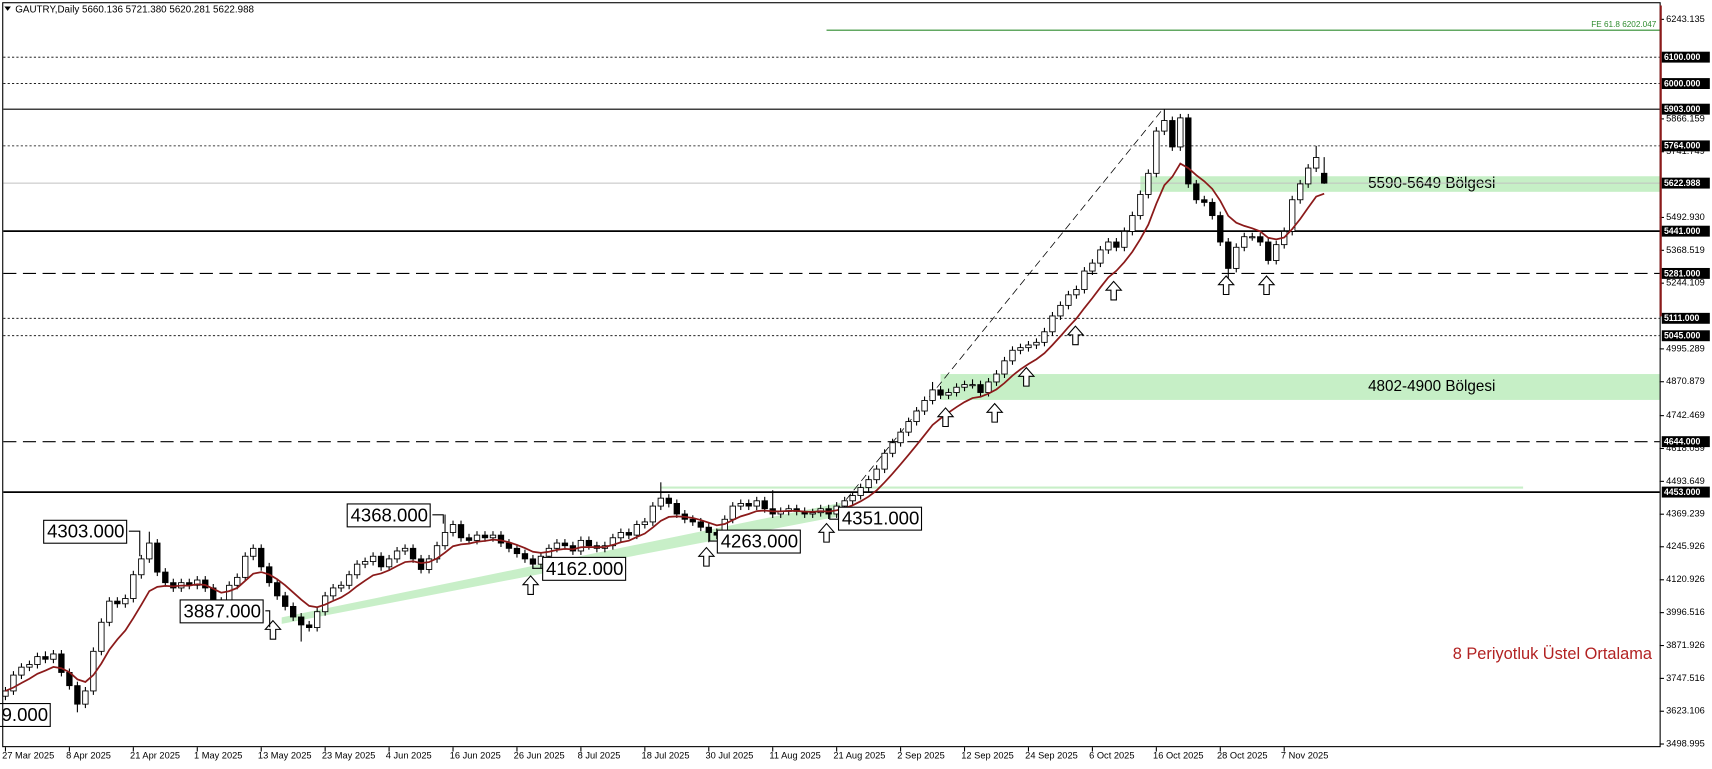  Describe the element at coordinates (1685, 415) in the screenshot. I see `y-tick-label: 4742.469` at that location.